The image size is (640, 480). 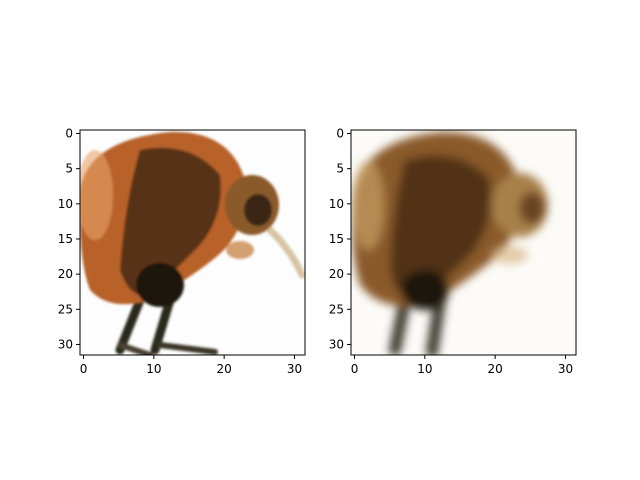 I want to click on left-y-tick-label: 25, so click(x=65, y=309).